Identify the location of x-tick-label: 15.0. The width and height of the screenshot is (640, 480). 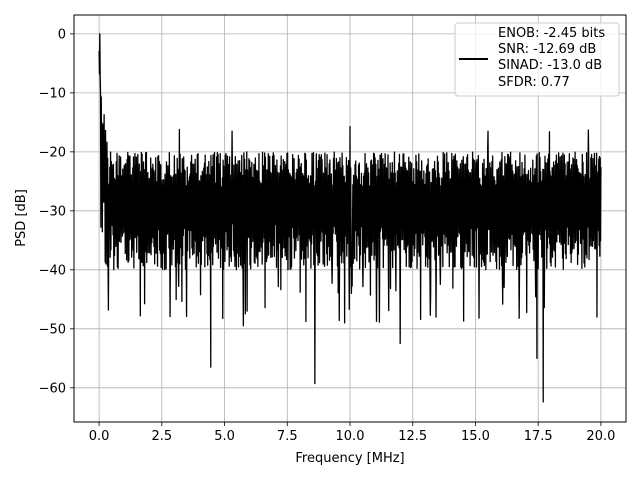
(475, 436).